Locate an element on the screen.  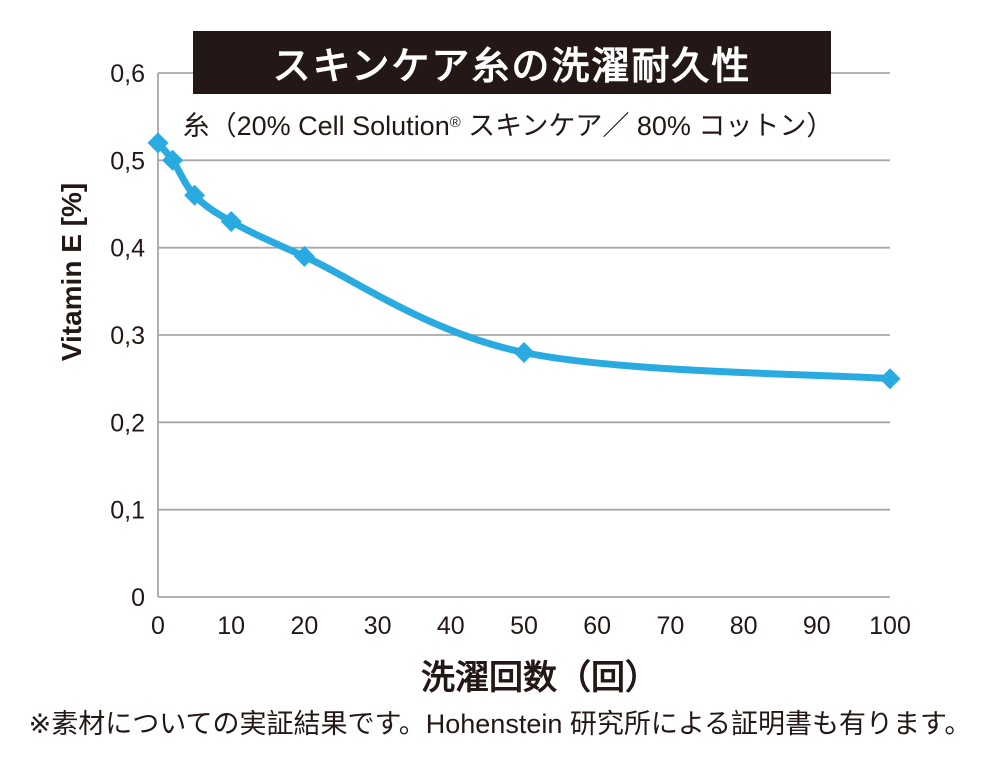
x-tick-label: 60 is located at coordinates (597, 626).